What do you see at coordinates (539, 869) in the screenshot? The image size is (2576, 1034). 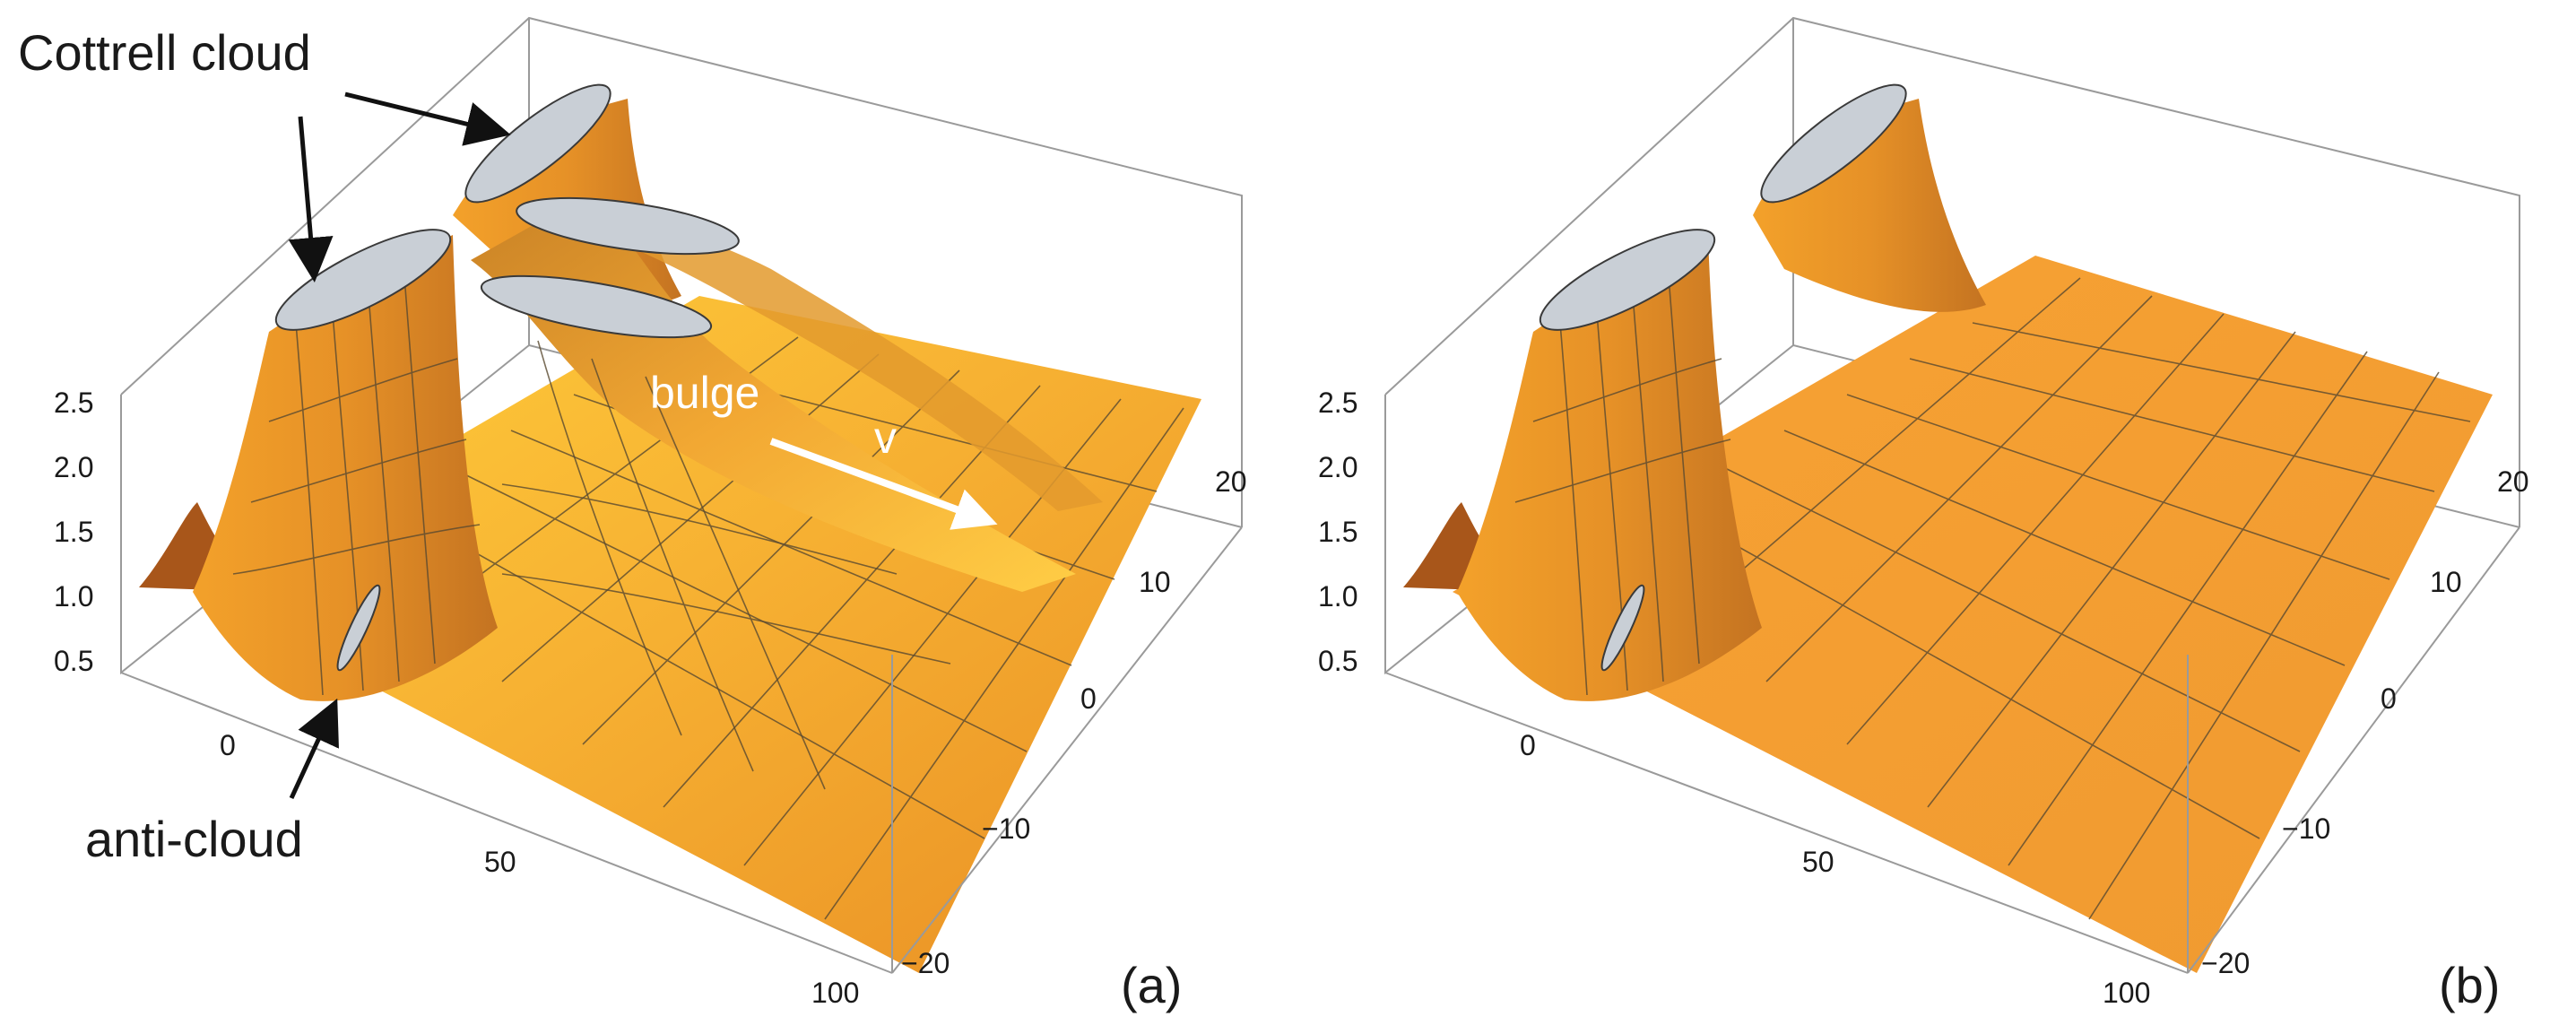 I see `panel-a-x-axis: 0 50 100` at bounding box center [539, 869].